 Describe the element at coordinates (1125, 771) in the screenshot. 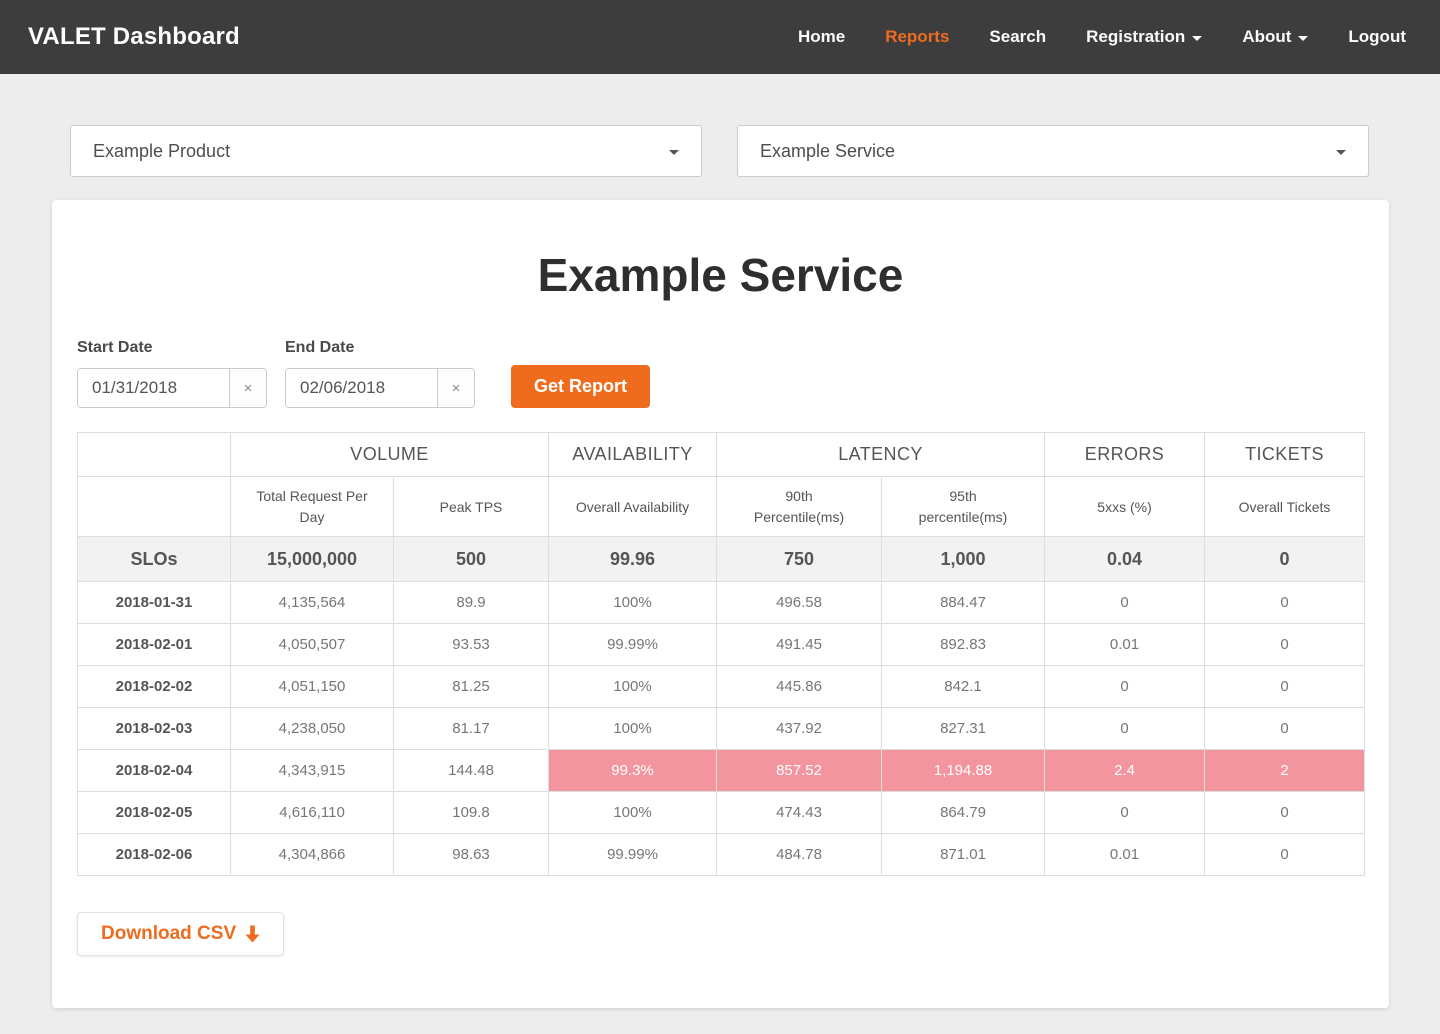

I see `cell-5xxs: 2.4` at that location.